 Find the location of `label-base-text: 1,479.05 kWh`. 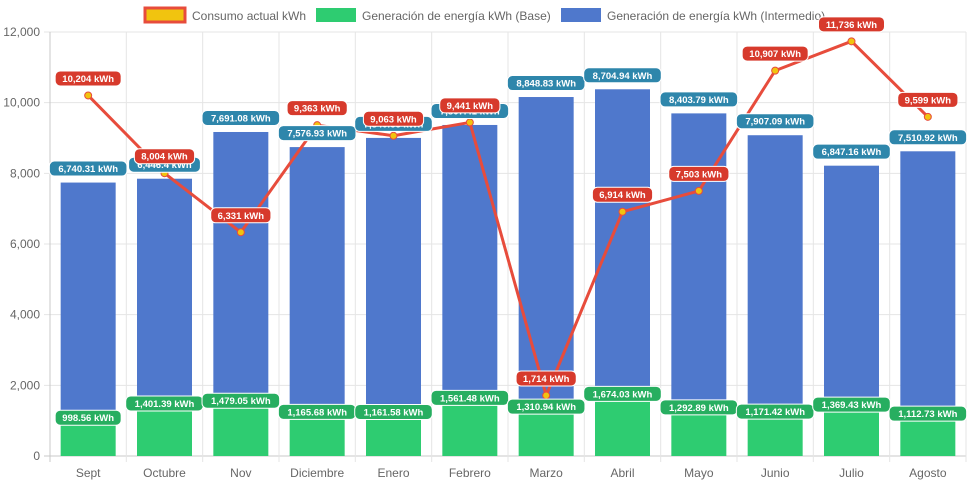

label-base-text: 1,479.05 kWh is located at coordinates (241, 401).